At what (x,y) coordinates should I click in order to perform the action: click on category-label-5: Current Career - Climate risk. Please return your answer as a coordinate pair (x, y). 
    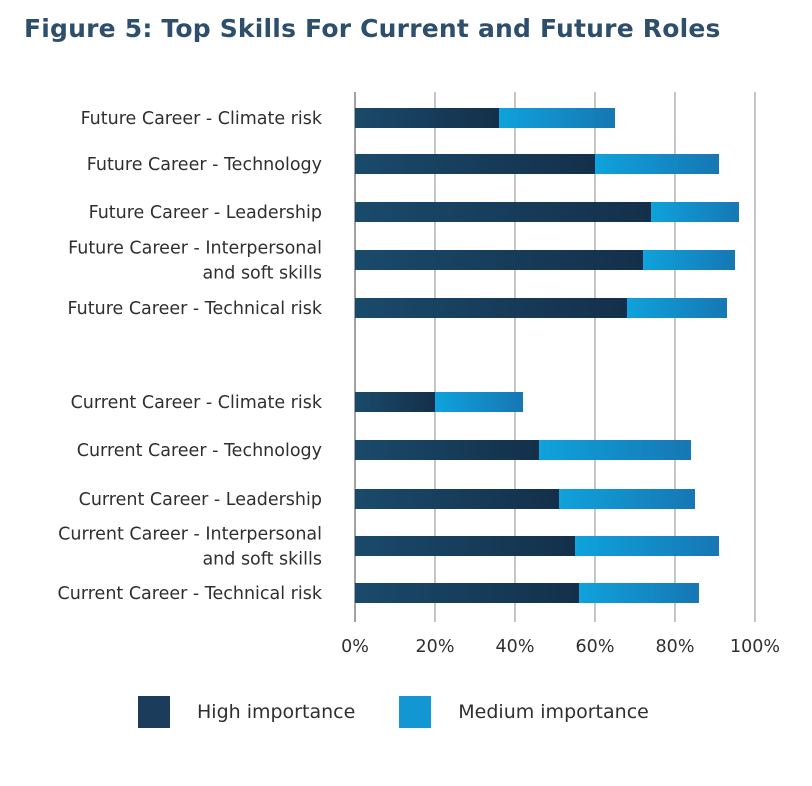
    Looking at the image, I should click on (197, 403).